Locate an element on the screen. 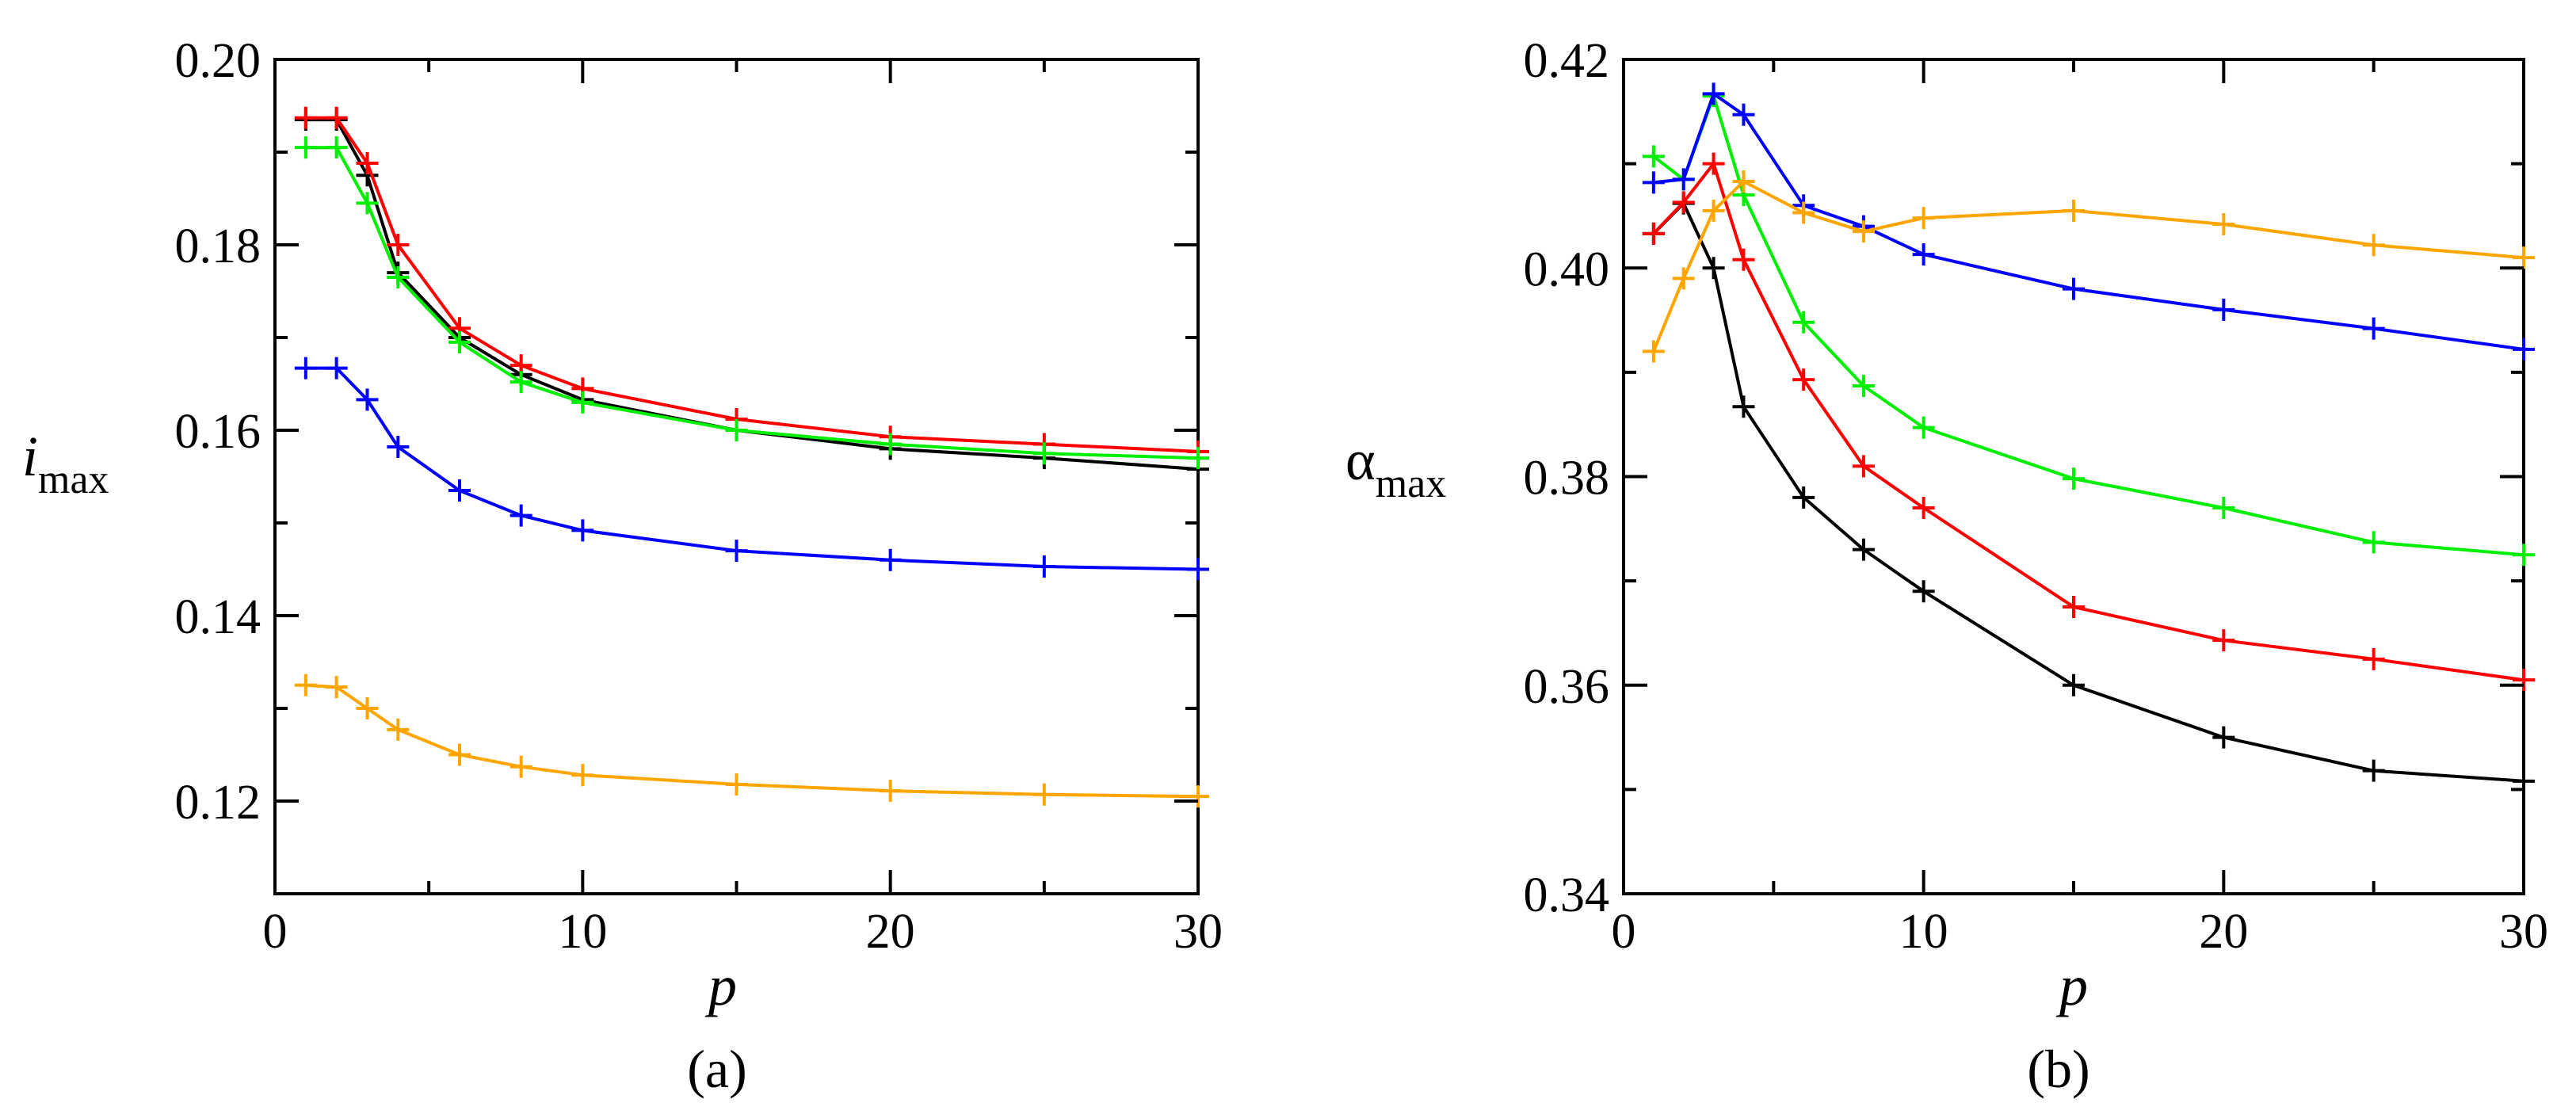  y-axis-label-a: imax is located at coordinates (65, 463).